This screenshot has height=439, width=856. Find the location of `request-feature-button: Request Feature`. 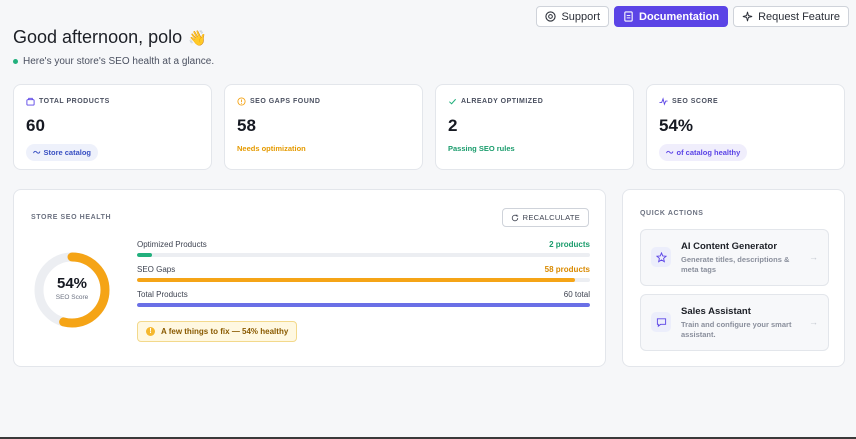

request-feature-button: Request Feature is located at coordinates (791, 16).